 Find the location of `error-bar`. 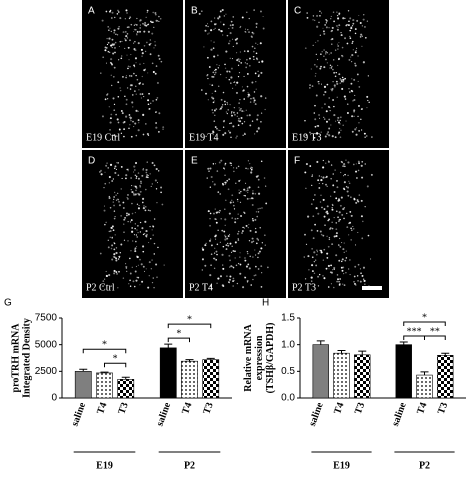

error-bar is located at coordinates (362, 352).